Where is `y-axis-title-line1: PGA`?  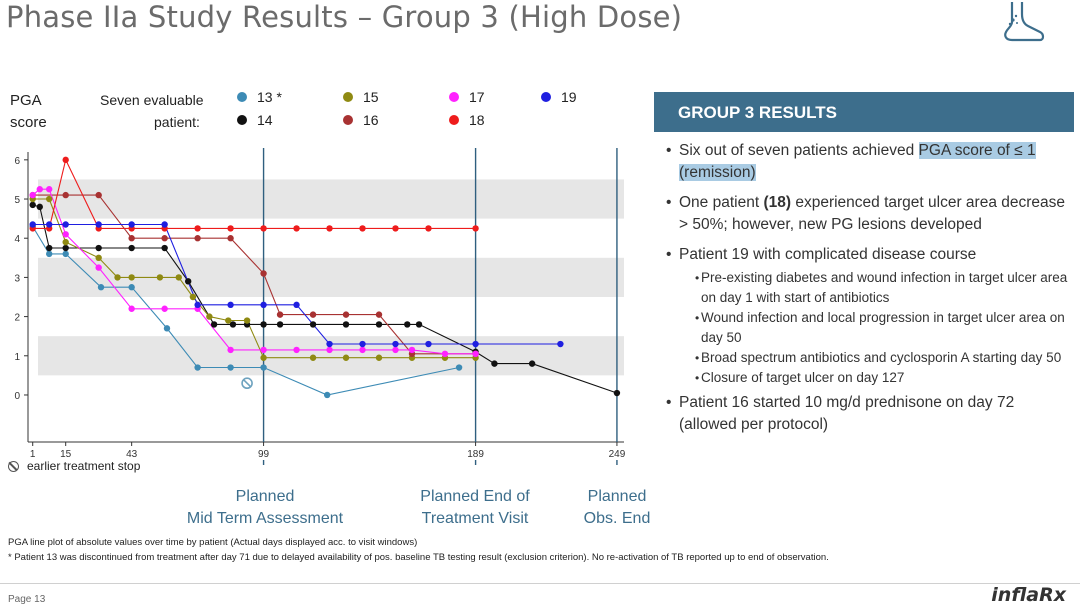 y-axis-title-line1: PGA is located at coordinates (26, 100).